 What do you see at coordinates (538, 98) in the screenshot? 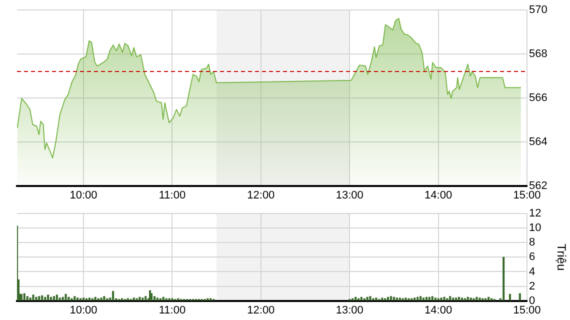
I see `y-tick-label: 566` at bounding box center [538, 98].